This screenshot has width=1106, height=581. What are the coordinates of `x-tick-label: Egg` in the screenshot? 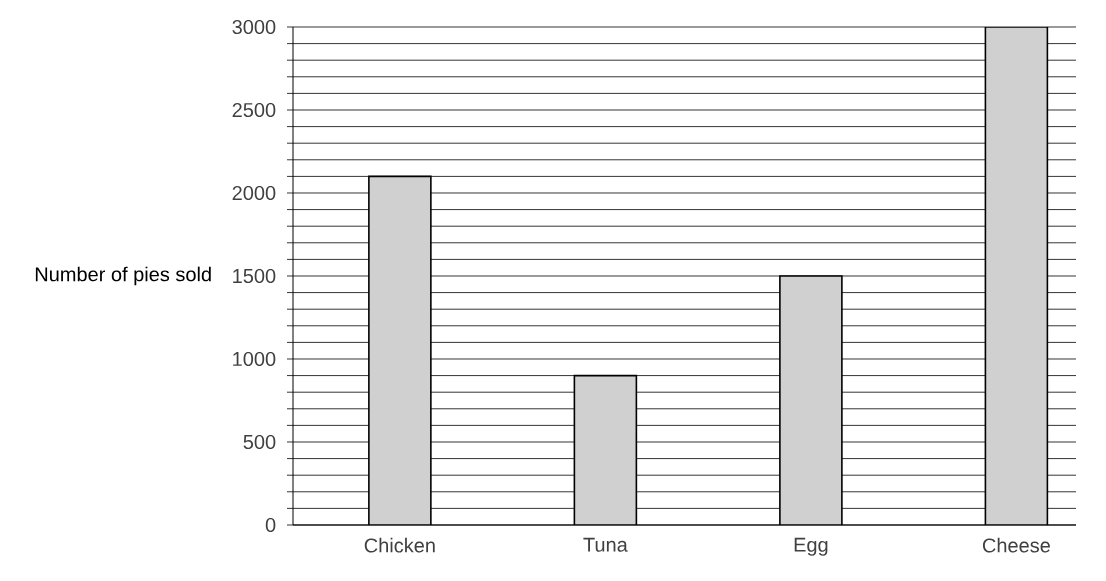 It's located at (811, 546).